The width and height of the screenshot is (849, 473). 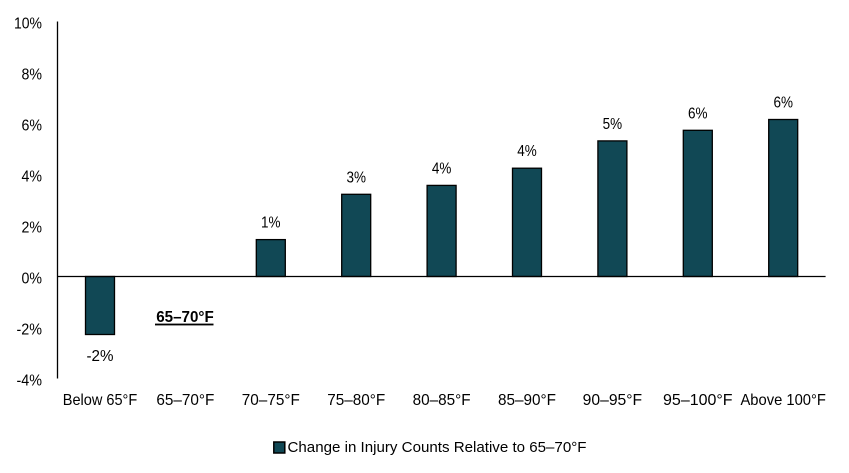 What do you see at coordinates (783, 400) in the screenshot?
I see `svg-text: Above 100°F` at bounding box center [783, 400].